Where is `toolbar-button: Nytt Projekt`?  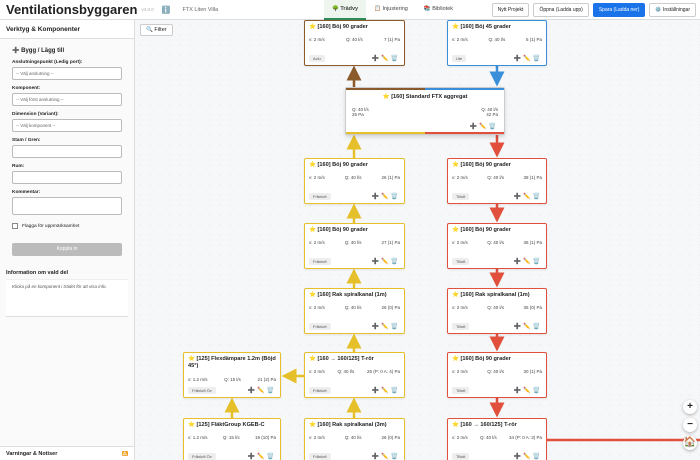 toolbar-button: Nytt Projekt is located at coordinates (510, 10).